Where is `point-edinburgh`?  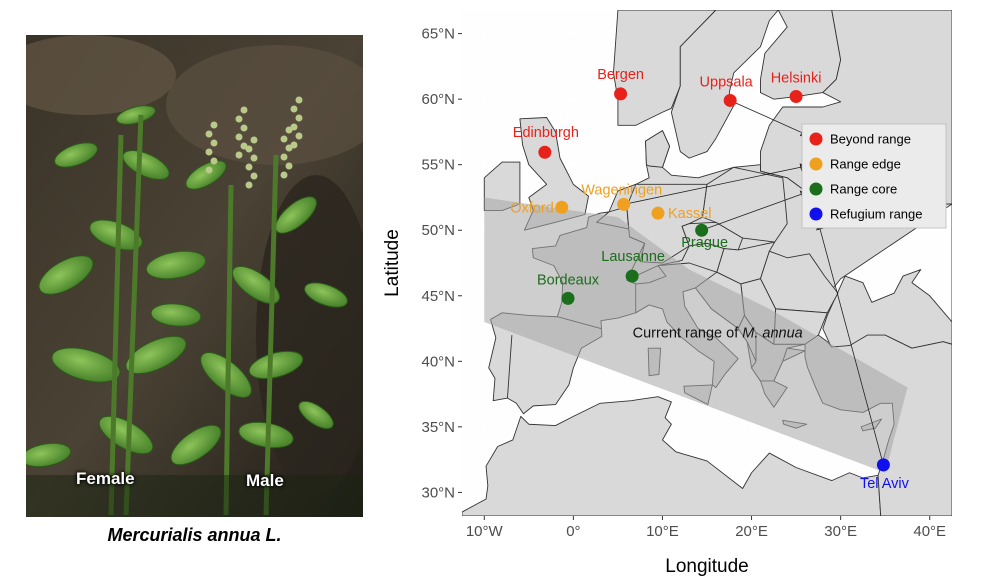
point-edinburgh is located at coordinates (545, 152).